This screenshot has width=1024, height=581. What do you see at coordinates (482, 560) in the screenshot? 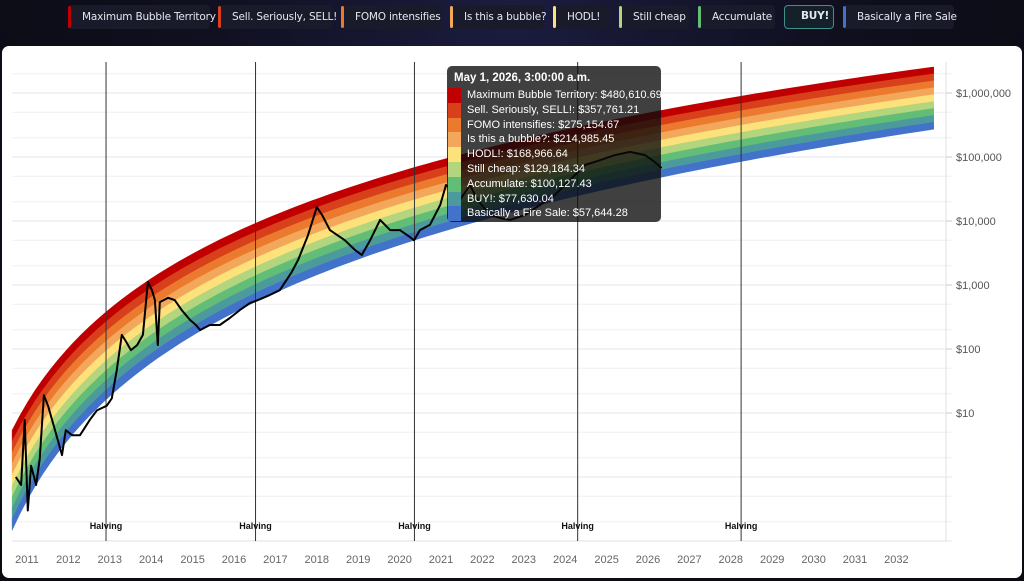
I see `x-tick-label: 2022` at bounding box center [482, 560].